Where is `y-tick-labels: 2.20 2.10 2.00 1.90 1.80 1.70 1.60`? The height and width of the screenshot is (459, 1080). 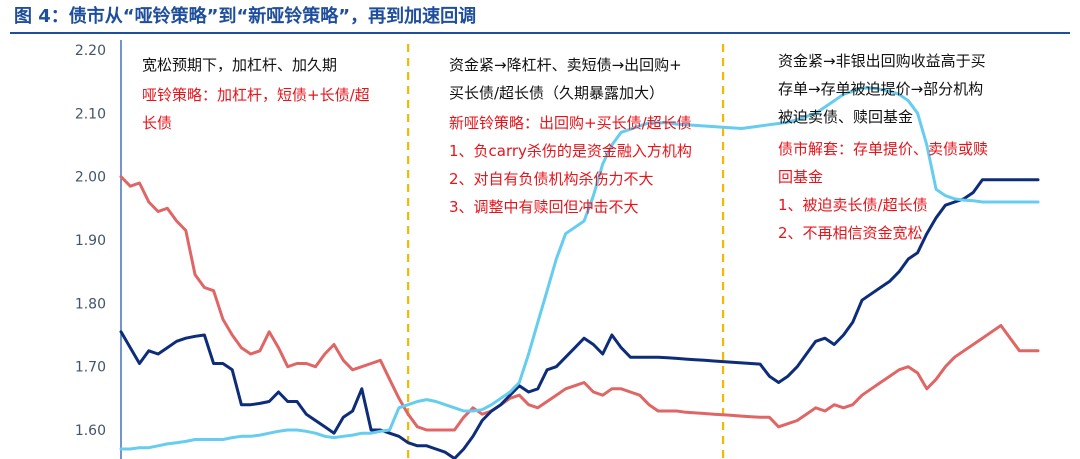 y-tick-labels: 2.20 2.10 2.00 1.90 1.80 1.70 1.60 is located at coordinates (90, 241).